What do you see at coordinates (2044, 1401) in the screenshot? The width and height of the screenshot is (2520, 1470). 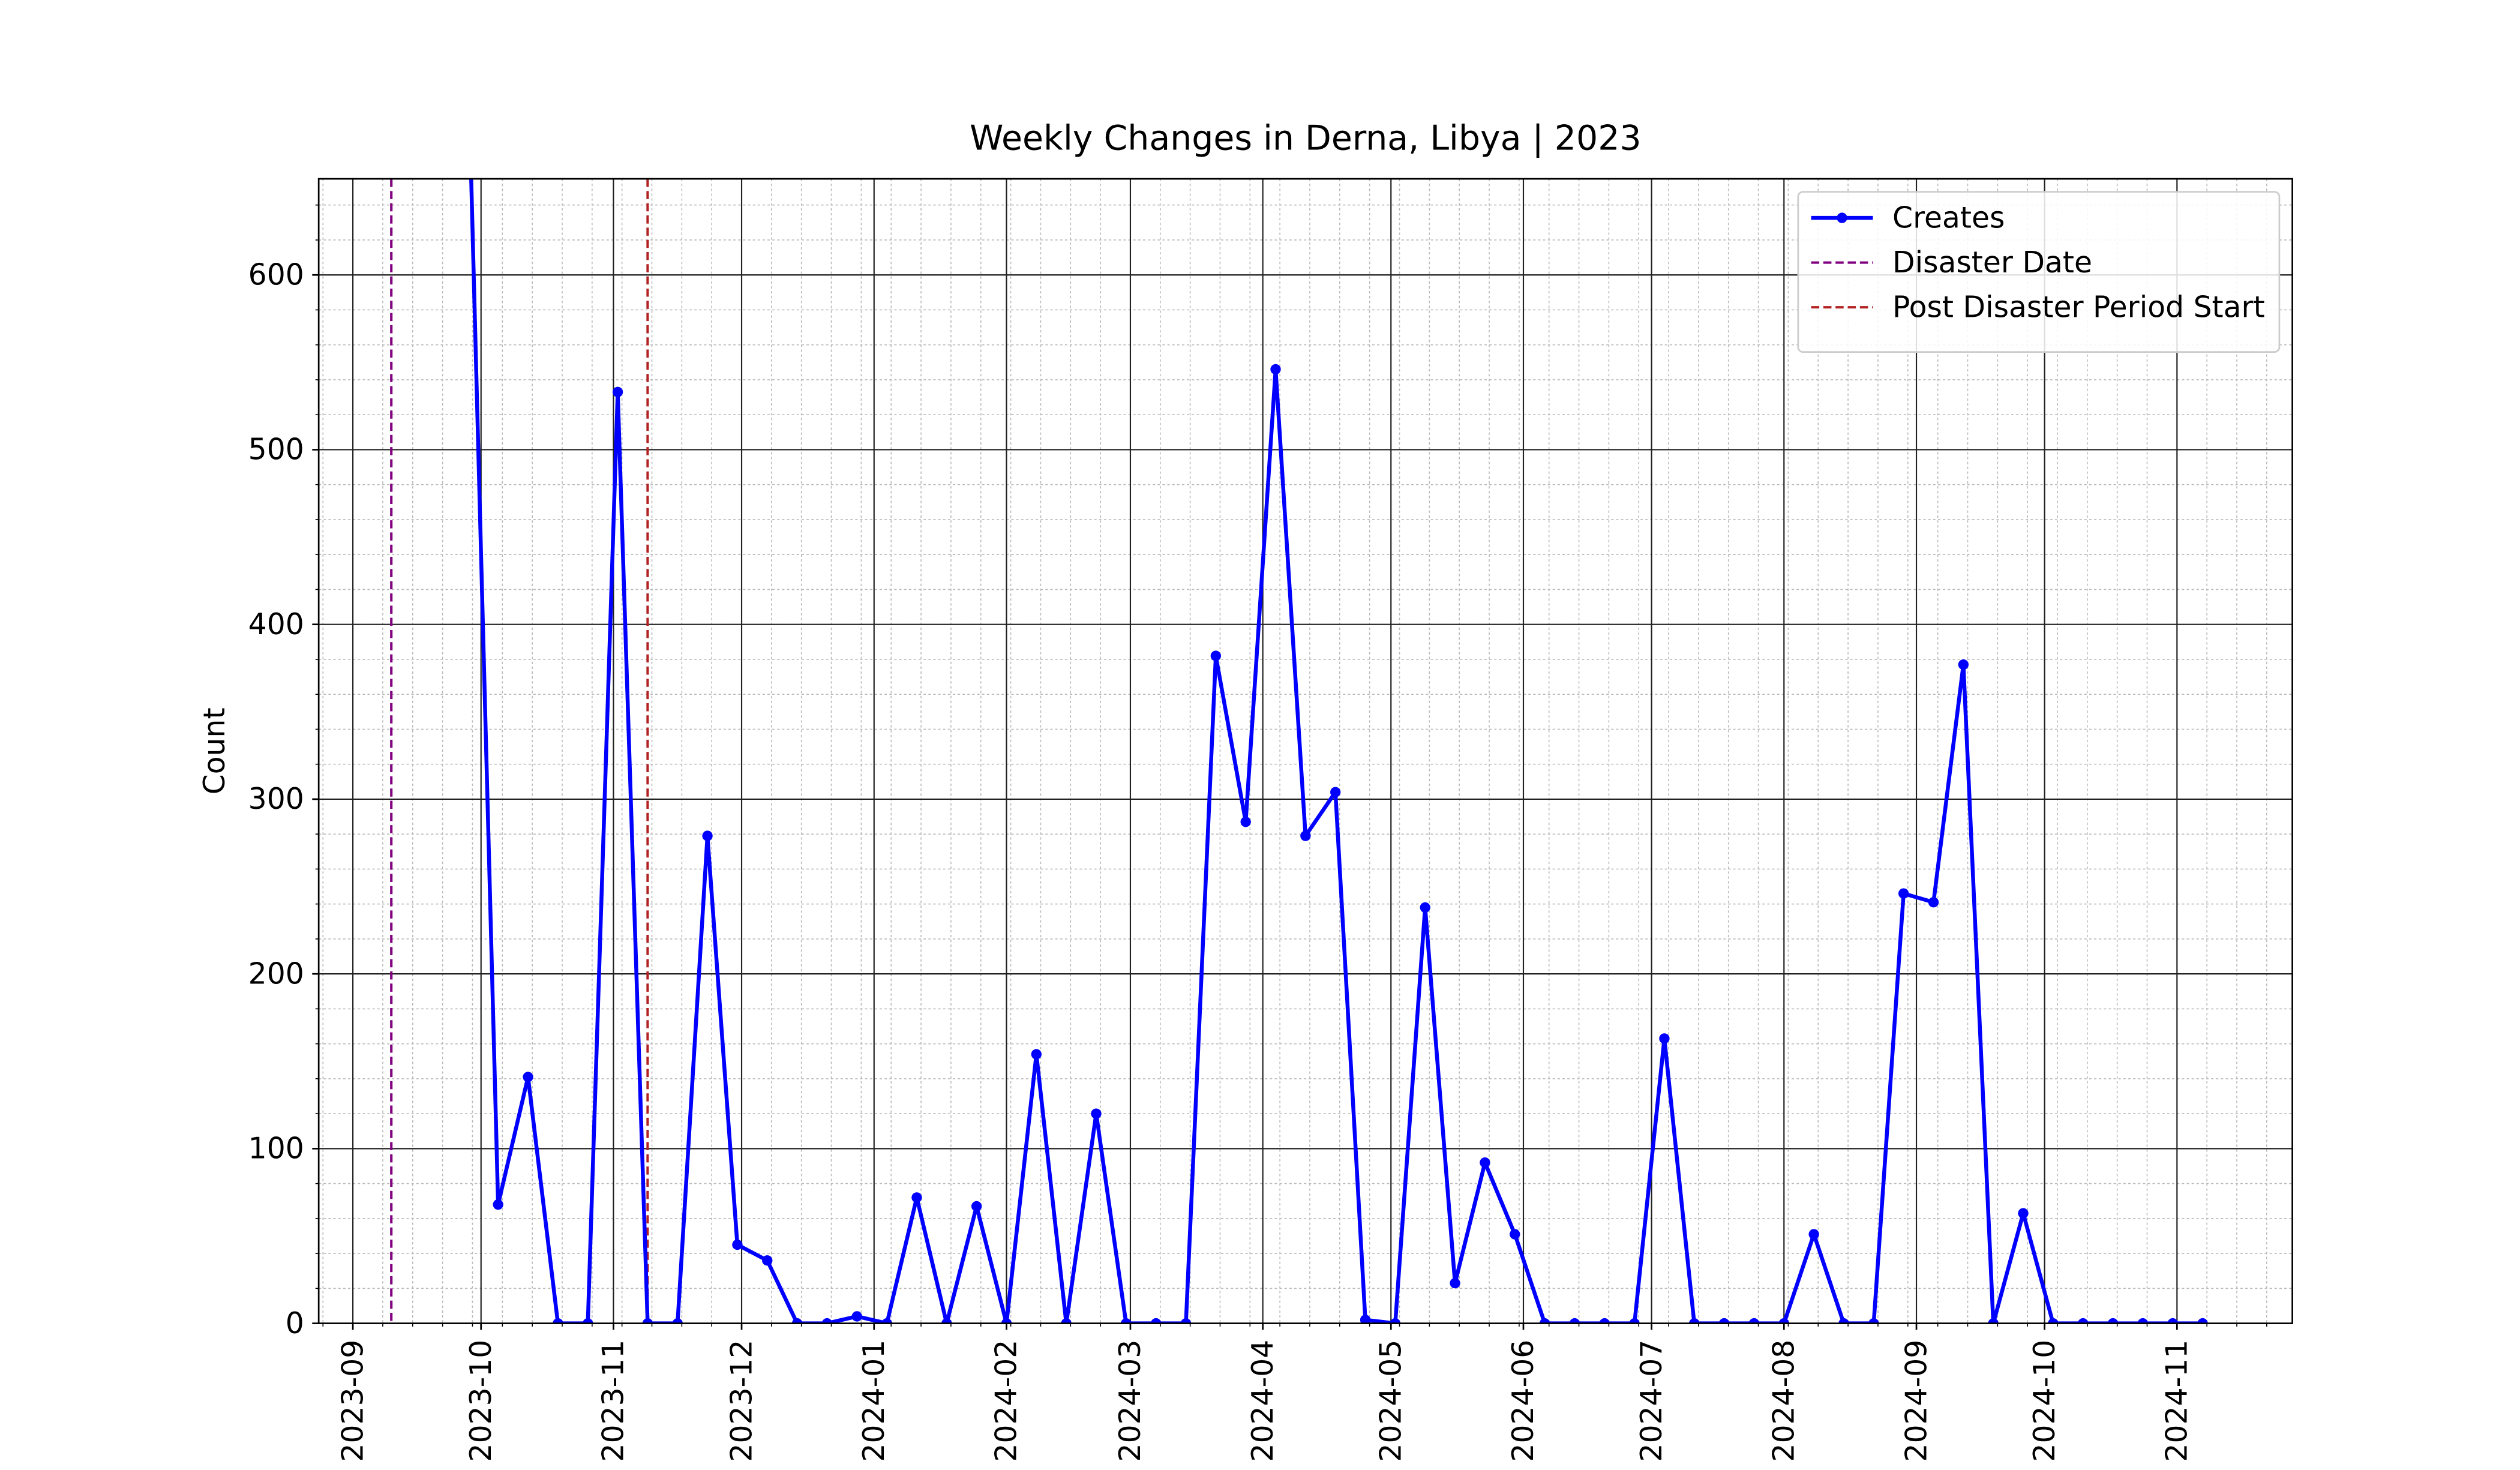 I see `x-tick-label: 2024-10` at bounding box center [2044, 1401].